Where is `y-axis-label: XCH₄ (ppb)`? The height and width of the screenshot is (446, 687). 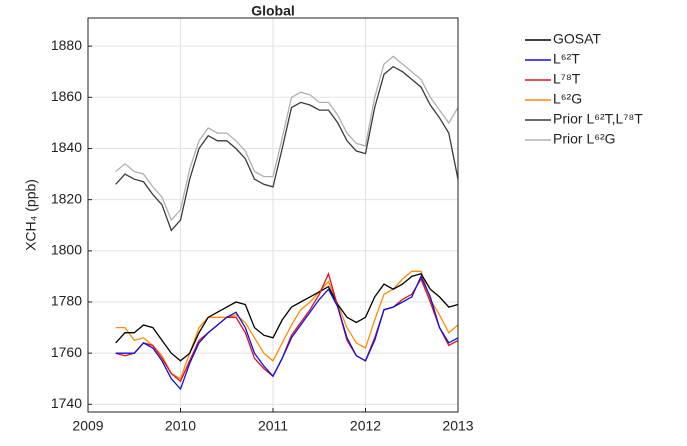
y-axis-label: XCH₄ (ppb) is located at coordinates (31, 215).